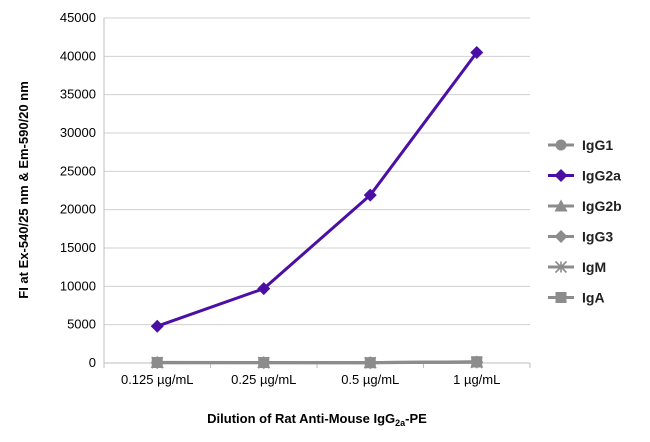  Describe the element at coordinates (78, 132) in the screenshot. I see `y-tick-label: 30000` at that location.